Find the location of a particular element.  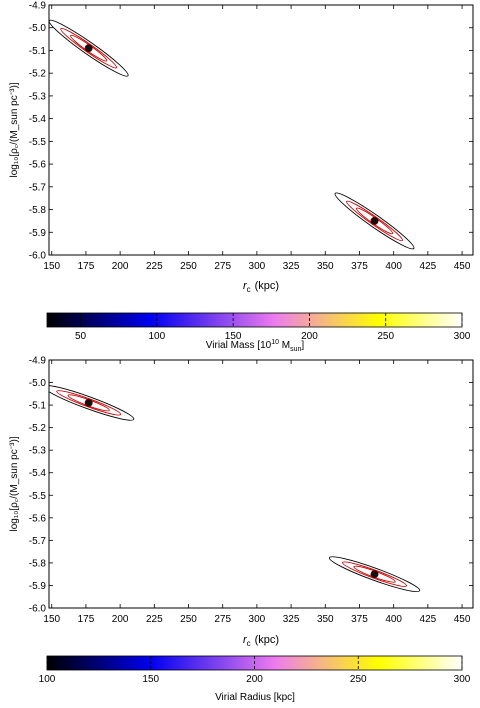

colorbar-ticks: 50 100 150 200 250 300 is located at coordinates (273, 327).